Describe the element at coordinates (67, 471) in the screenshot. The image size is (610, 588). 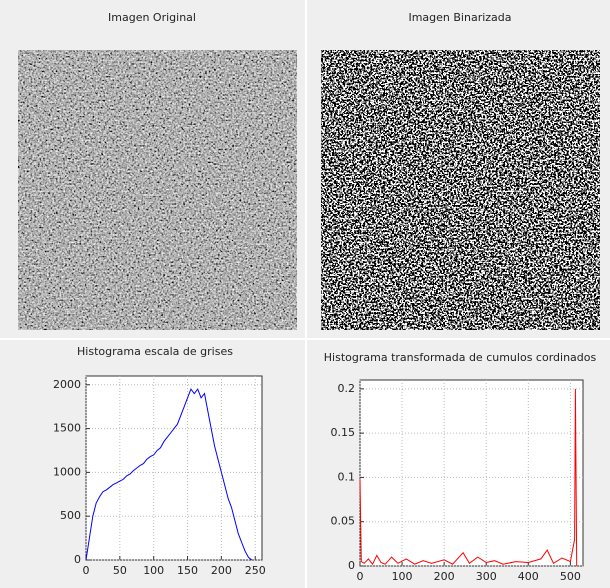
I see `y-tick-label: 1000` at that location.